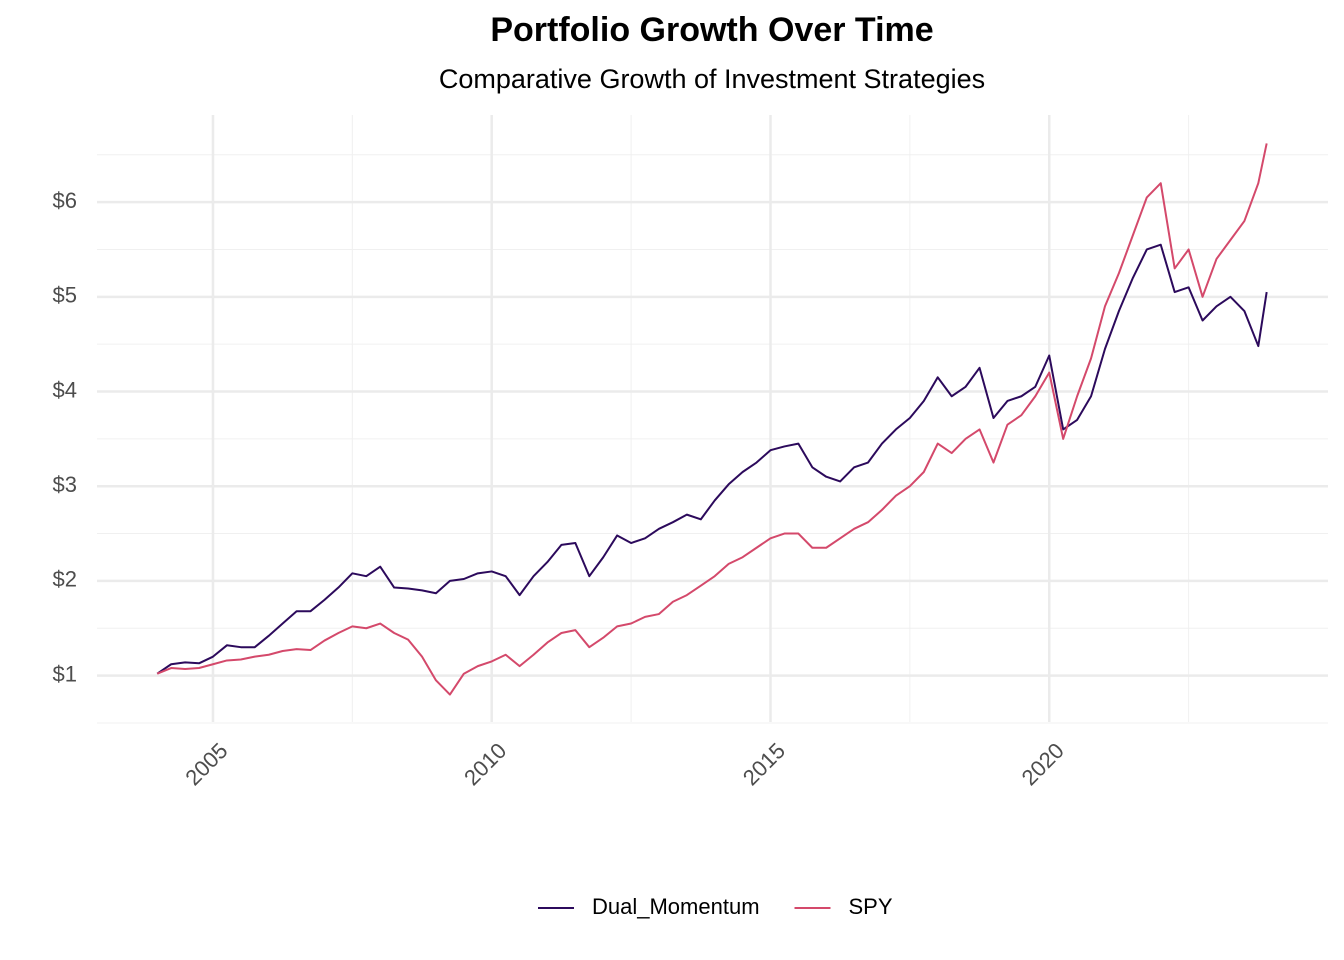 Image resolution: width=1344 pixels, height=960 pixels. I want to click on x-tick-label: 2015, so click(764, 764).